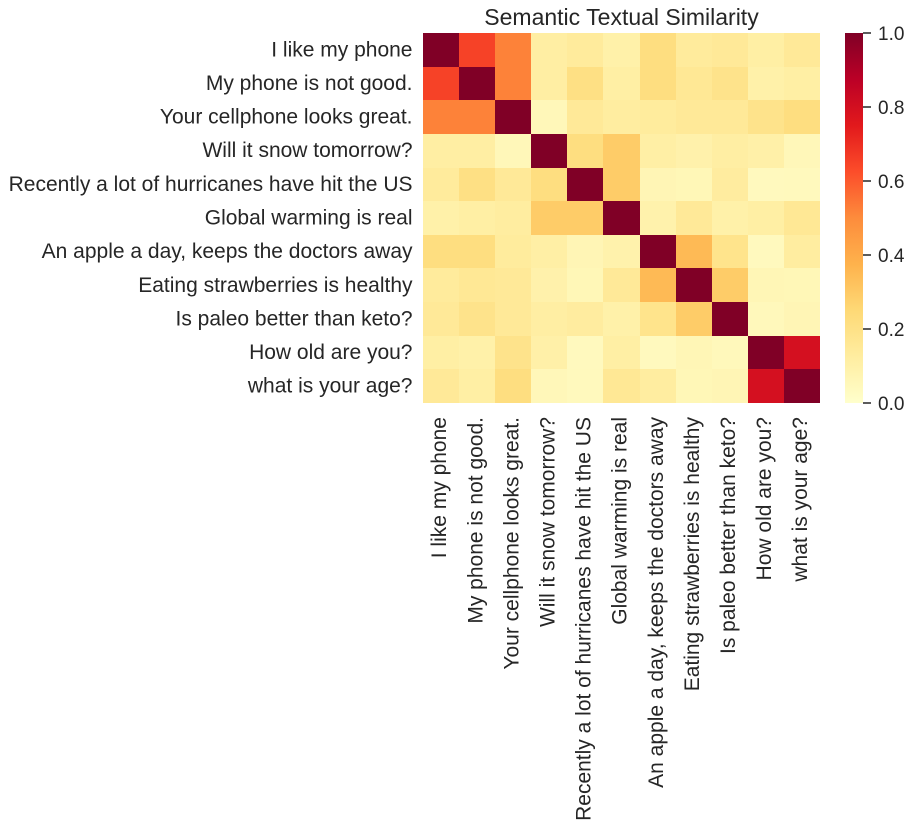  Describe the element at coordinates (891, 404) in the screenshot. I see `svg-text: 0.0` at that location.